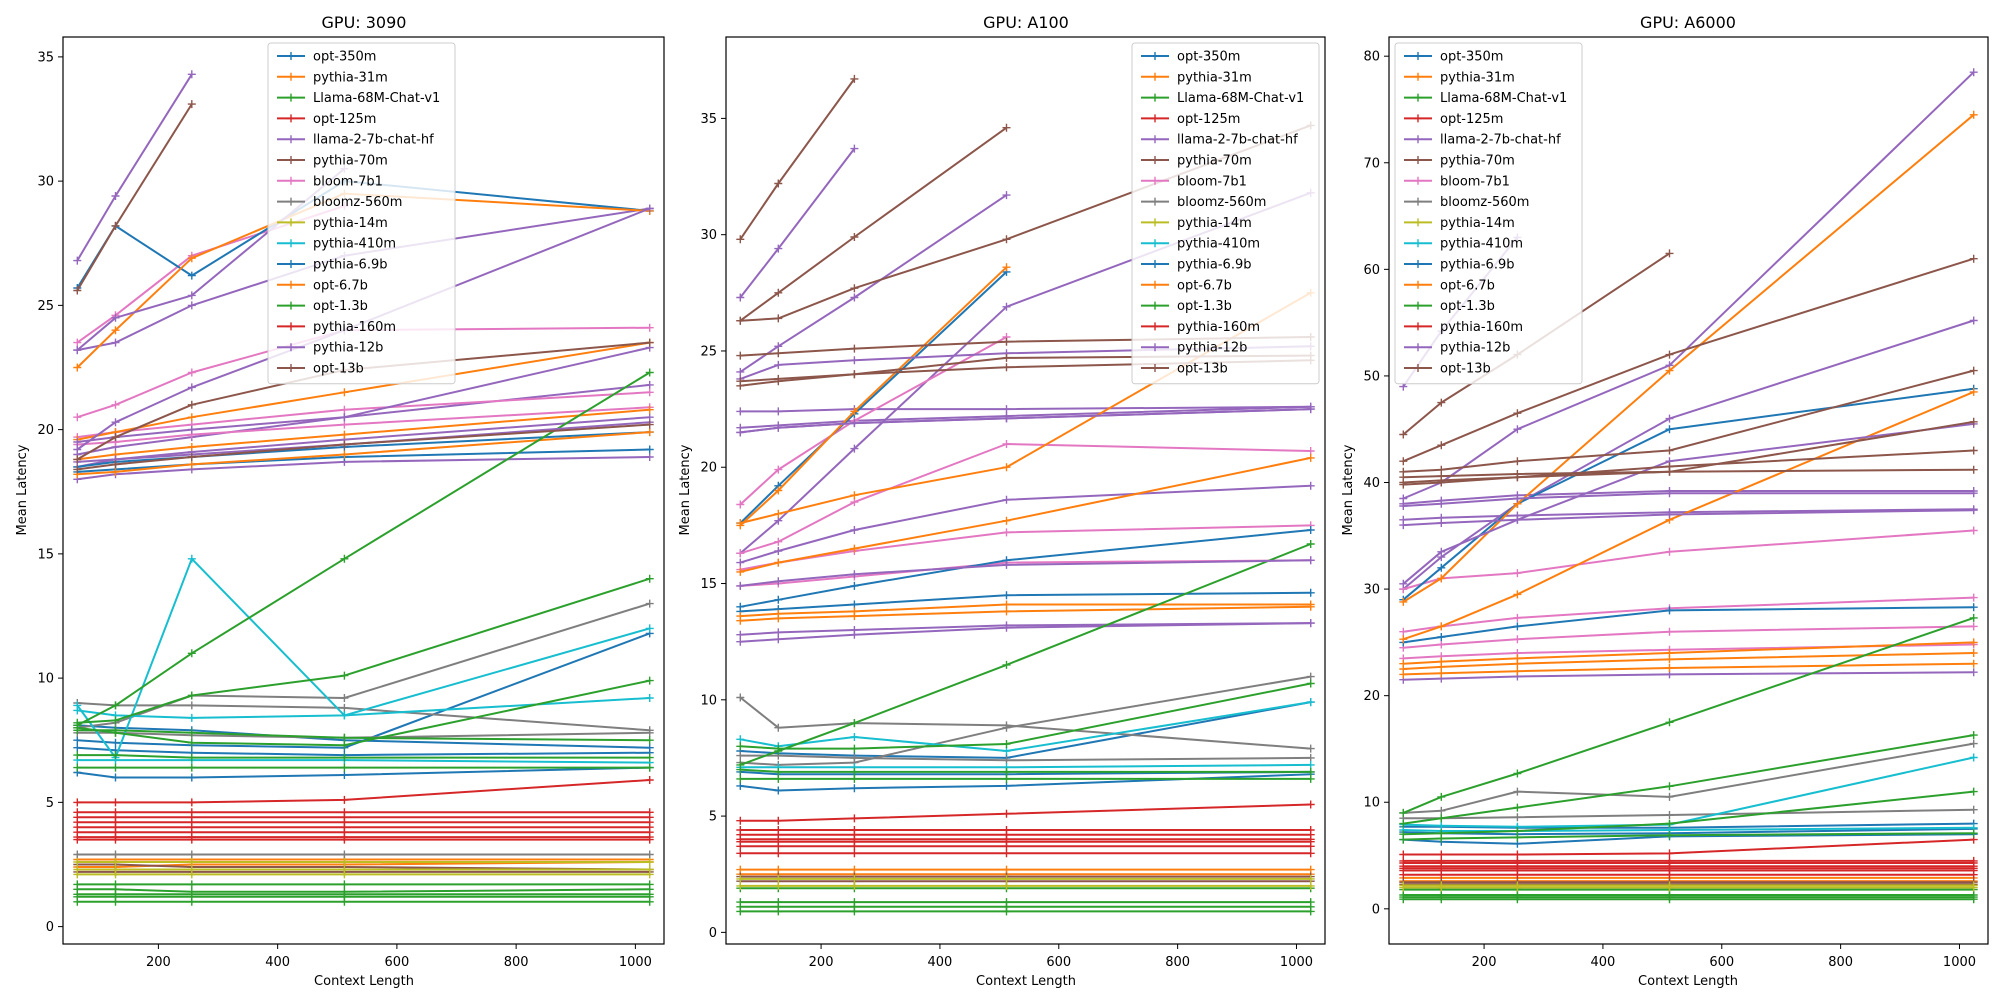 This screenshot has width=2000, height=1000. I want to click on y-tick-label: 30, so click(708, 235).